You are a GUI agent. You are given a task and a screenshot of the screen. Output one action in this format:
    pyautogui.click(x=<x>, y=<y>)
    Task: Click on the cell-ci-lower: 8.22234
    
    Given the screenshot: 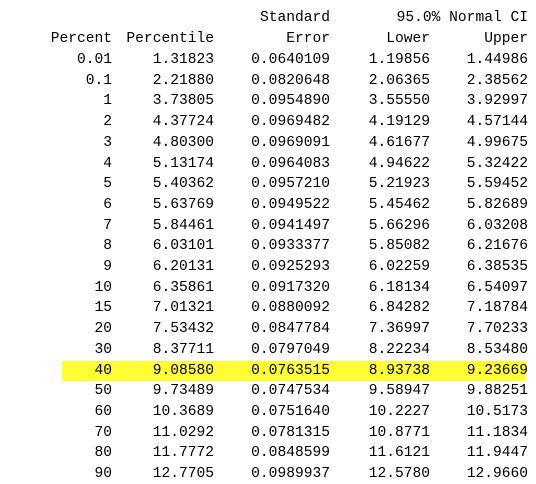 What is the action you would take?
    pyautogui.click(x=399, y=349)
    